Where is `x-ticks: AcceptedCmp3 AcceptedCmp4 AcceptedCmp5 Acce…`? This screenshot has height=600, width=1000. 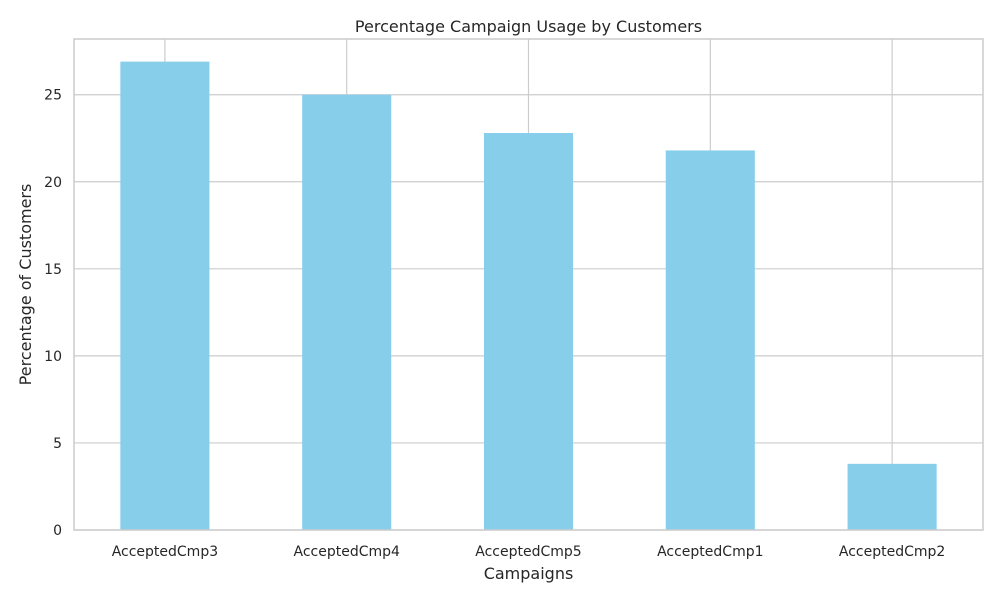
x-ticks: AcceptedCmp3 AcceptedCmp4 AcceptedCmp5 Acce… is located at coordinates (529, 552).